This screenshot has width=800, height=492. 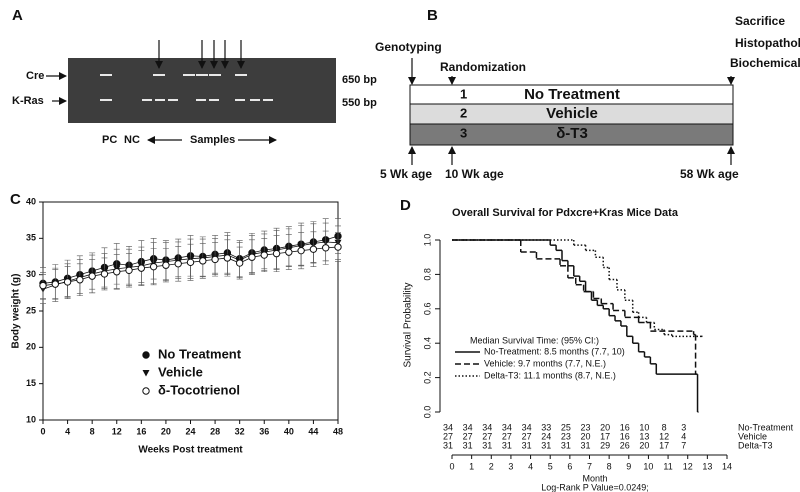 What do you see at coordinates (766, 427) in the screenshot?
I see `risk-row-label: No-Treatment` at bounding box center [766, 427].